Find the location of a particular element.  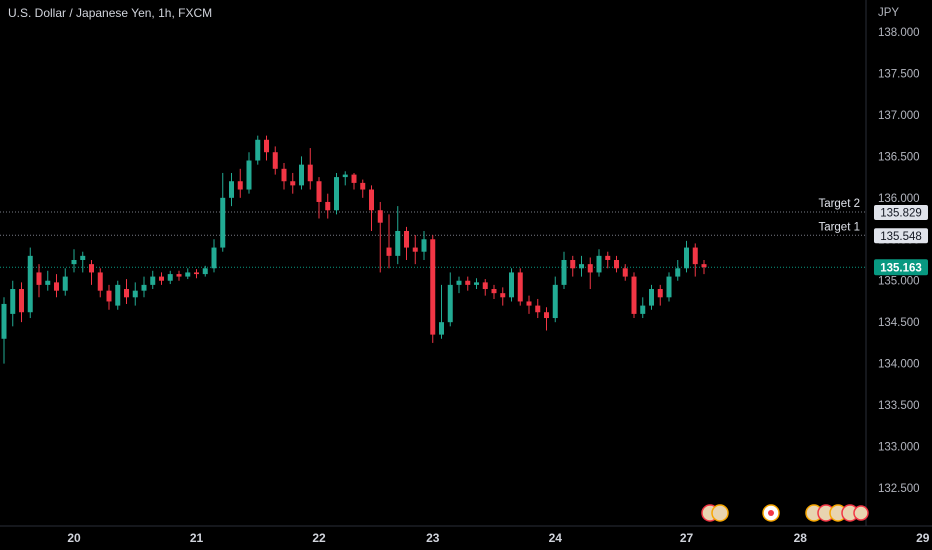

target-label: Target 2 is located at coordinates (839, 204).